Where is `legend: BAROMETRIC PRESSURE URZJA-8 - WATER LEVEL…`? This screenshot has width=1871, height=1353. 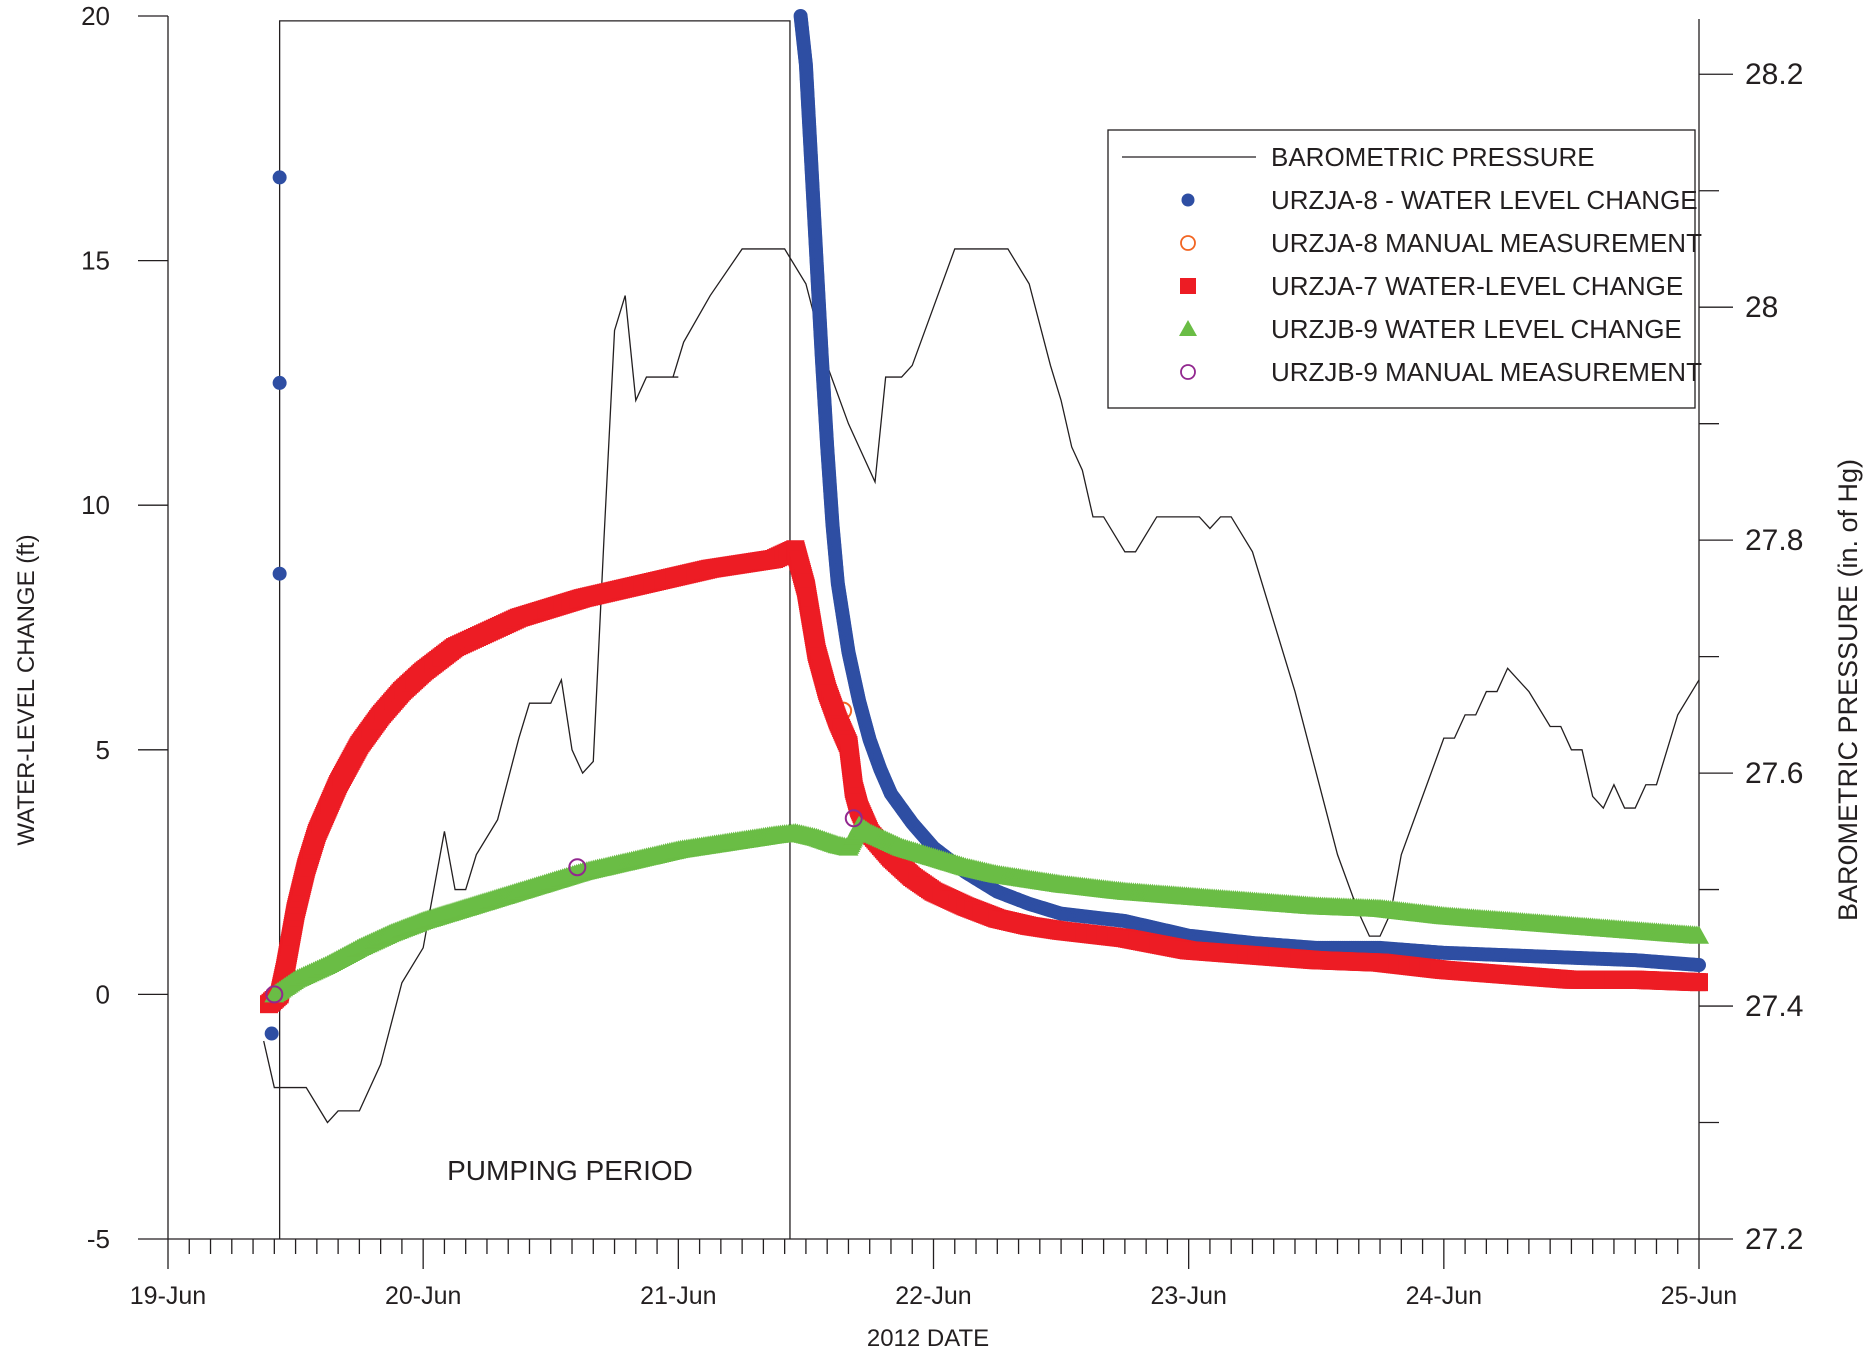
legend: BAROMETRIC PRESSURE URZJA-8 - WATER LEVEL… is located at coordinates (1404, 269).